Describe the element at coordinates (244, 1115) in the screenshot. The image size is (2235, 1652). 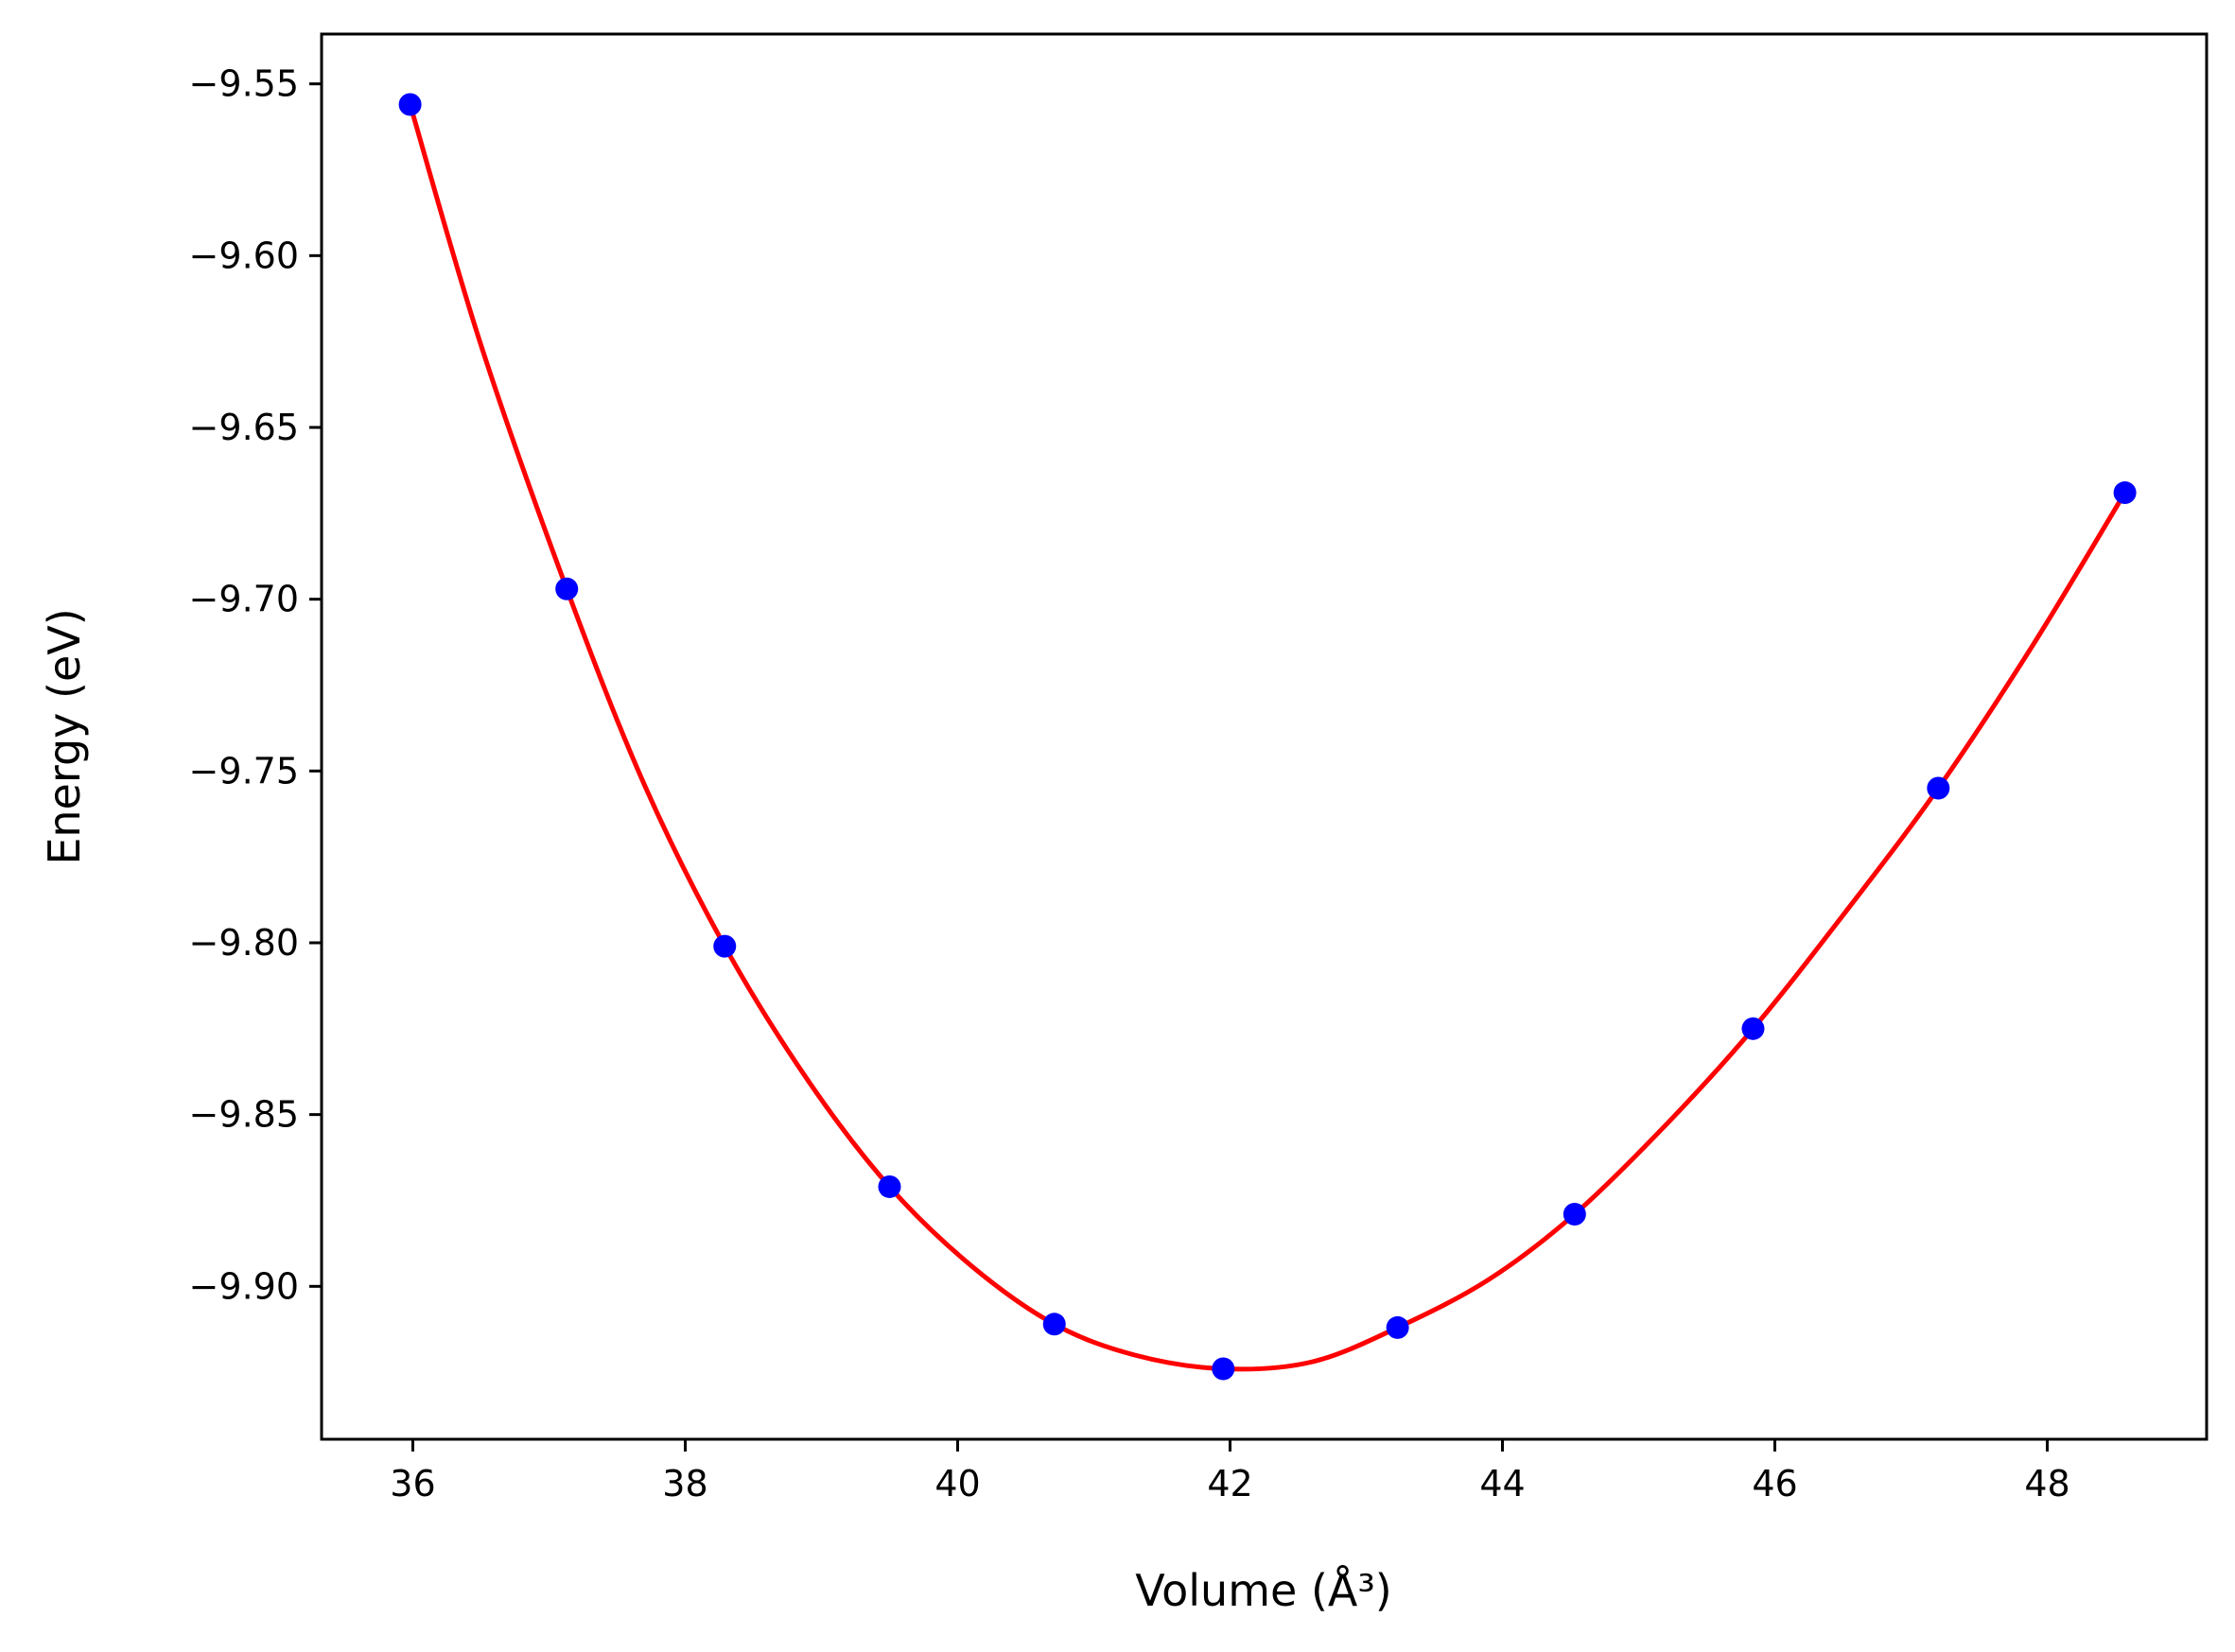
I see `y-tick-label: −9.85` at that location.